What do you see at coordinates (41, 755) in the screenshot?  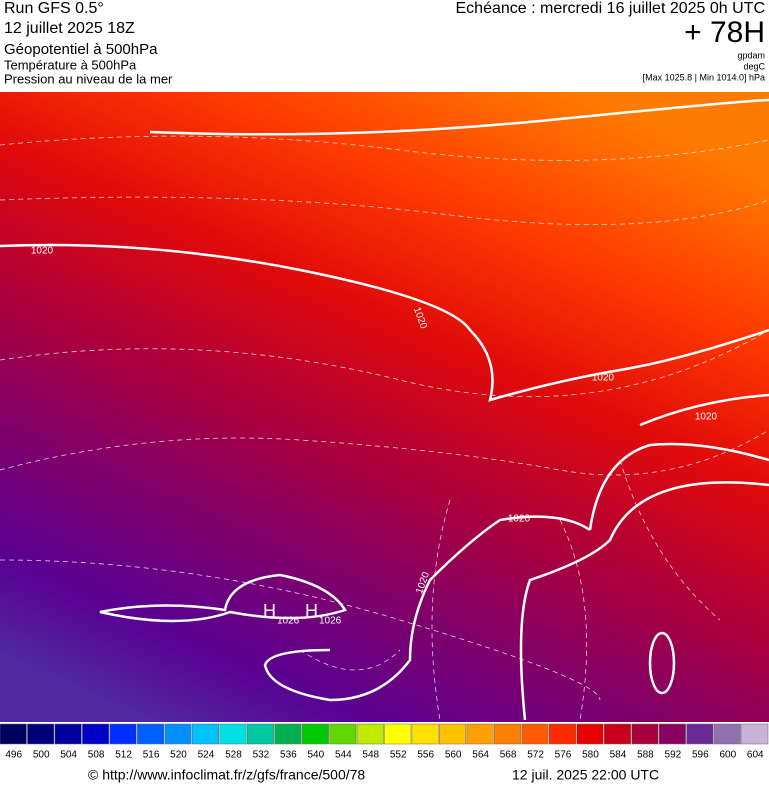 I see `scale-label: 500` at bounding box center [41, 755].